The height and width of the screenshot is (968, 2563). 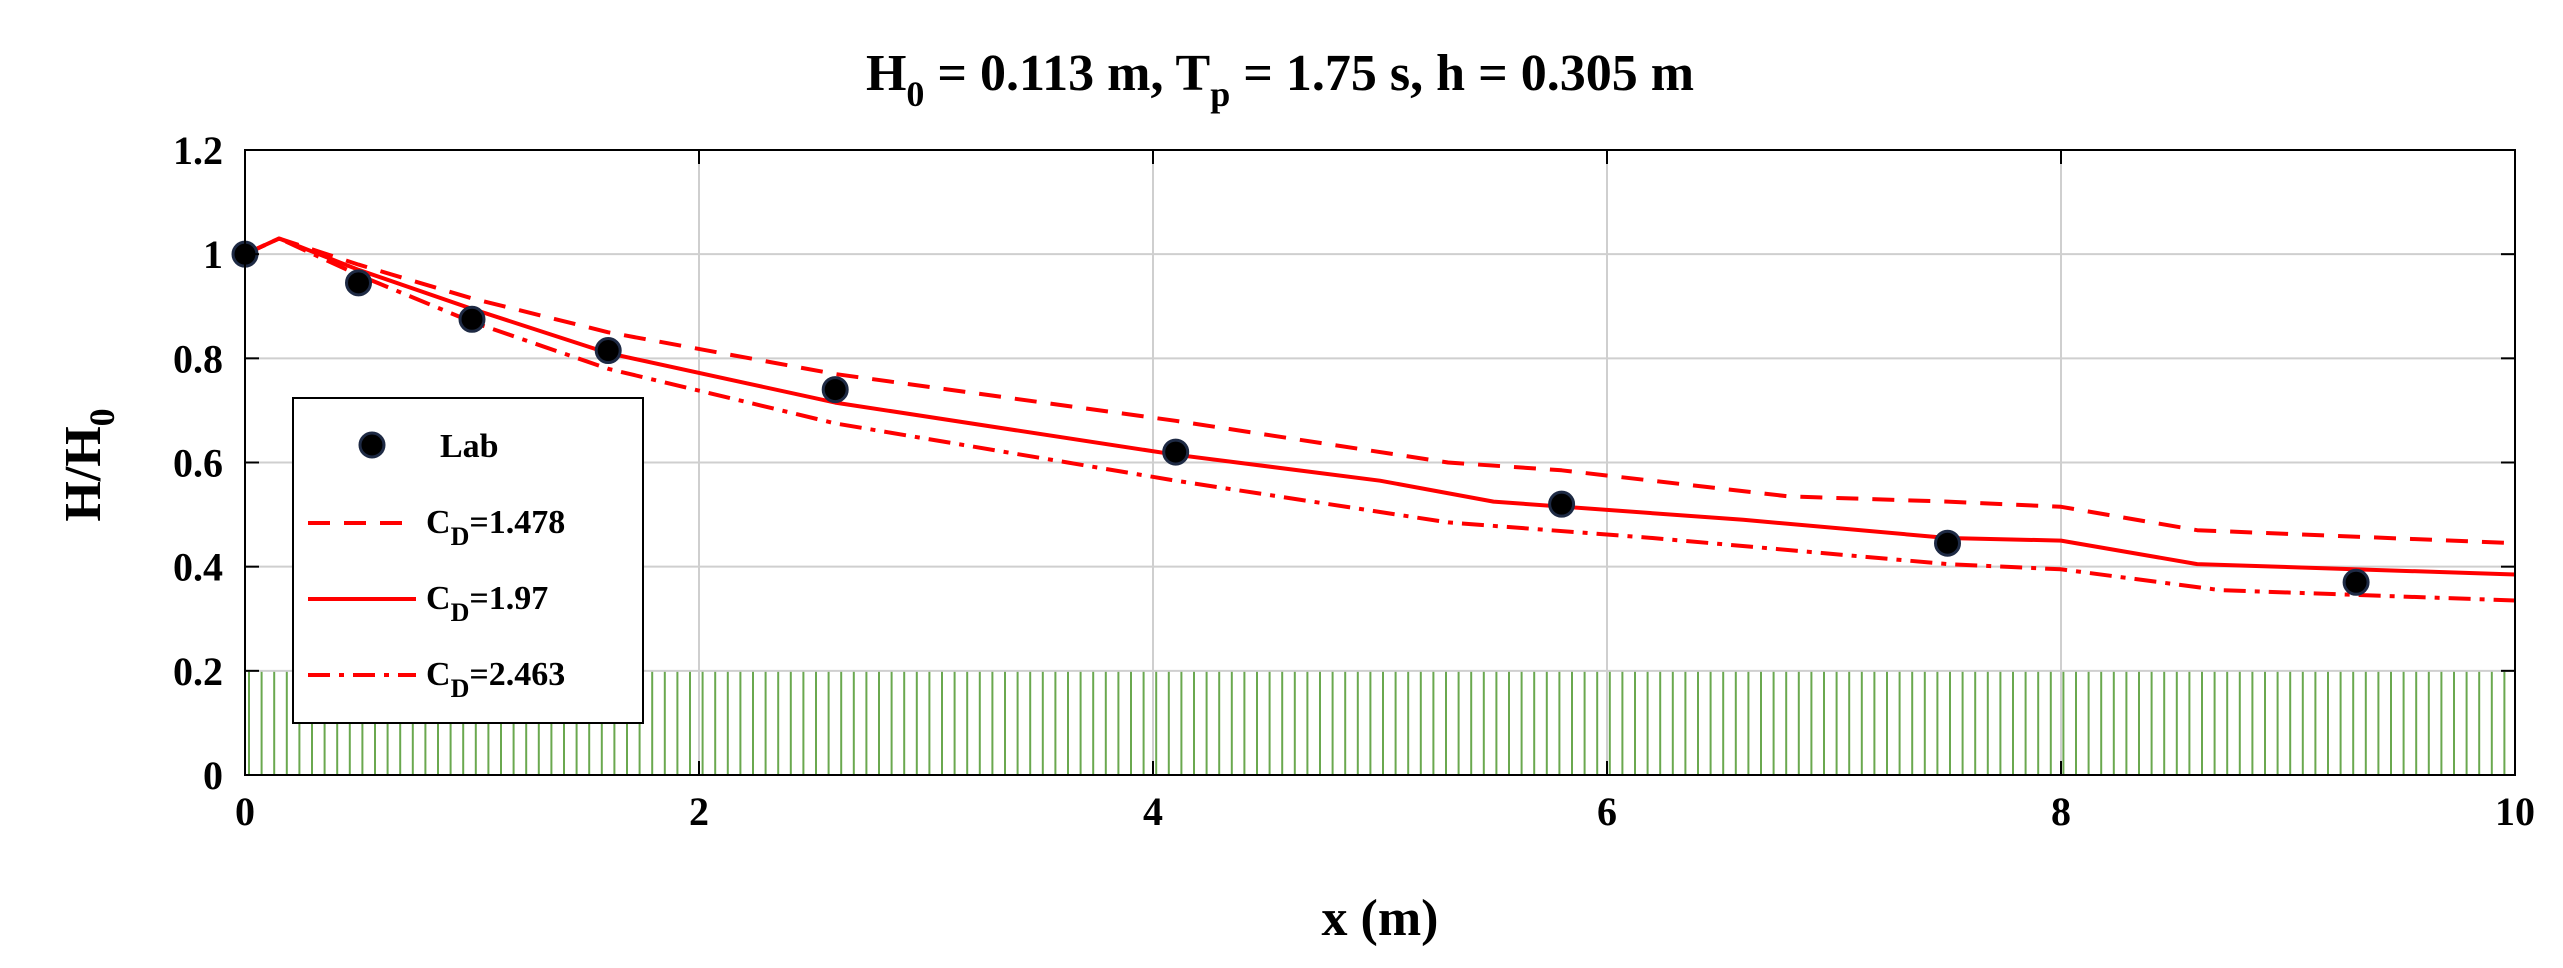 I want to click on title-part-3: = 1.75 s, h = 0.305 m, so click(x=1462, y=73).